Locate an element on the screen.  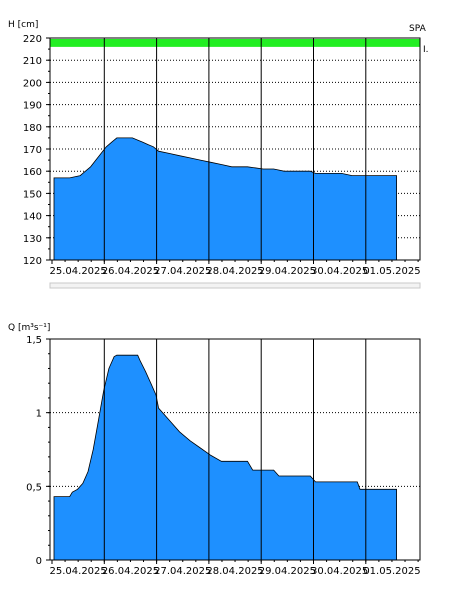
ytick-label: 160 is located at coordinates (32, 172).